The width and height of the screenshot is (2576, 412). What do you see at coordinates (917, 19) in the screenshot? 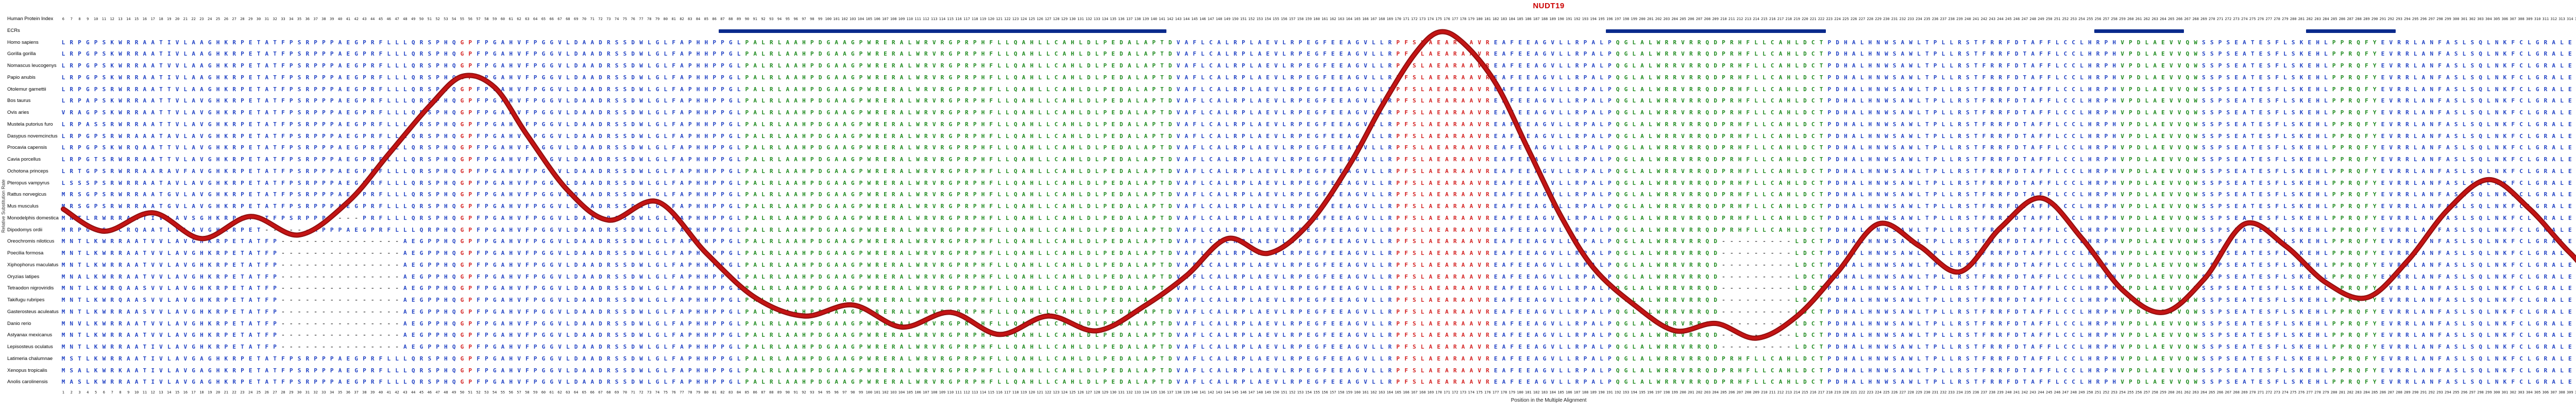
I see `index-tick: 111` at bounding box center [917, 19].